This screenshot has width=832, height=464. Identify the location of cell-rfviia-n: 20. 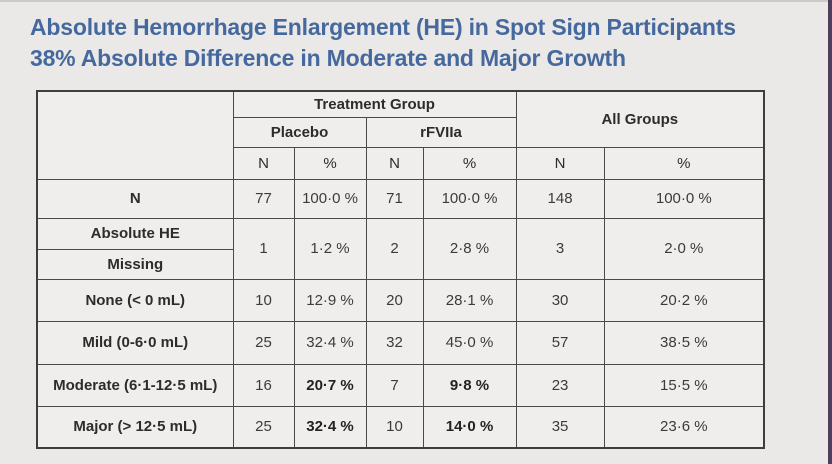
(394, 300).